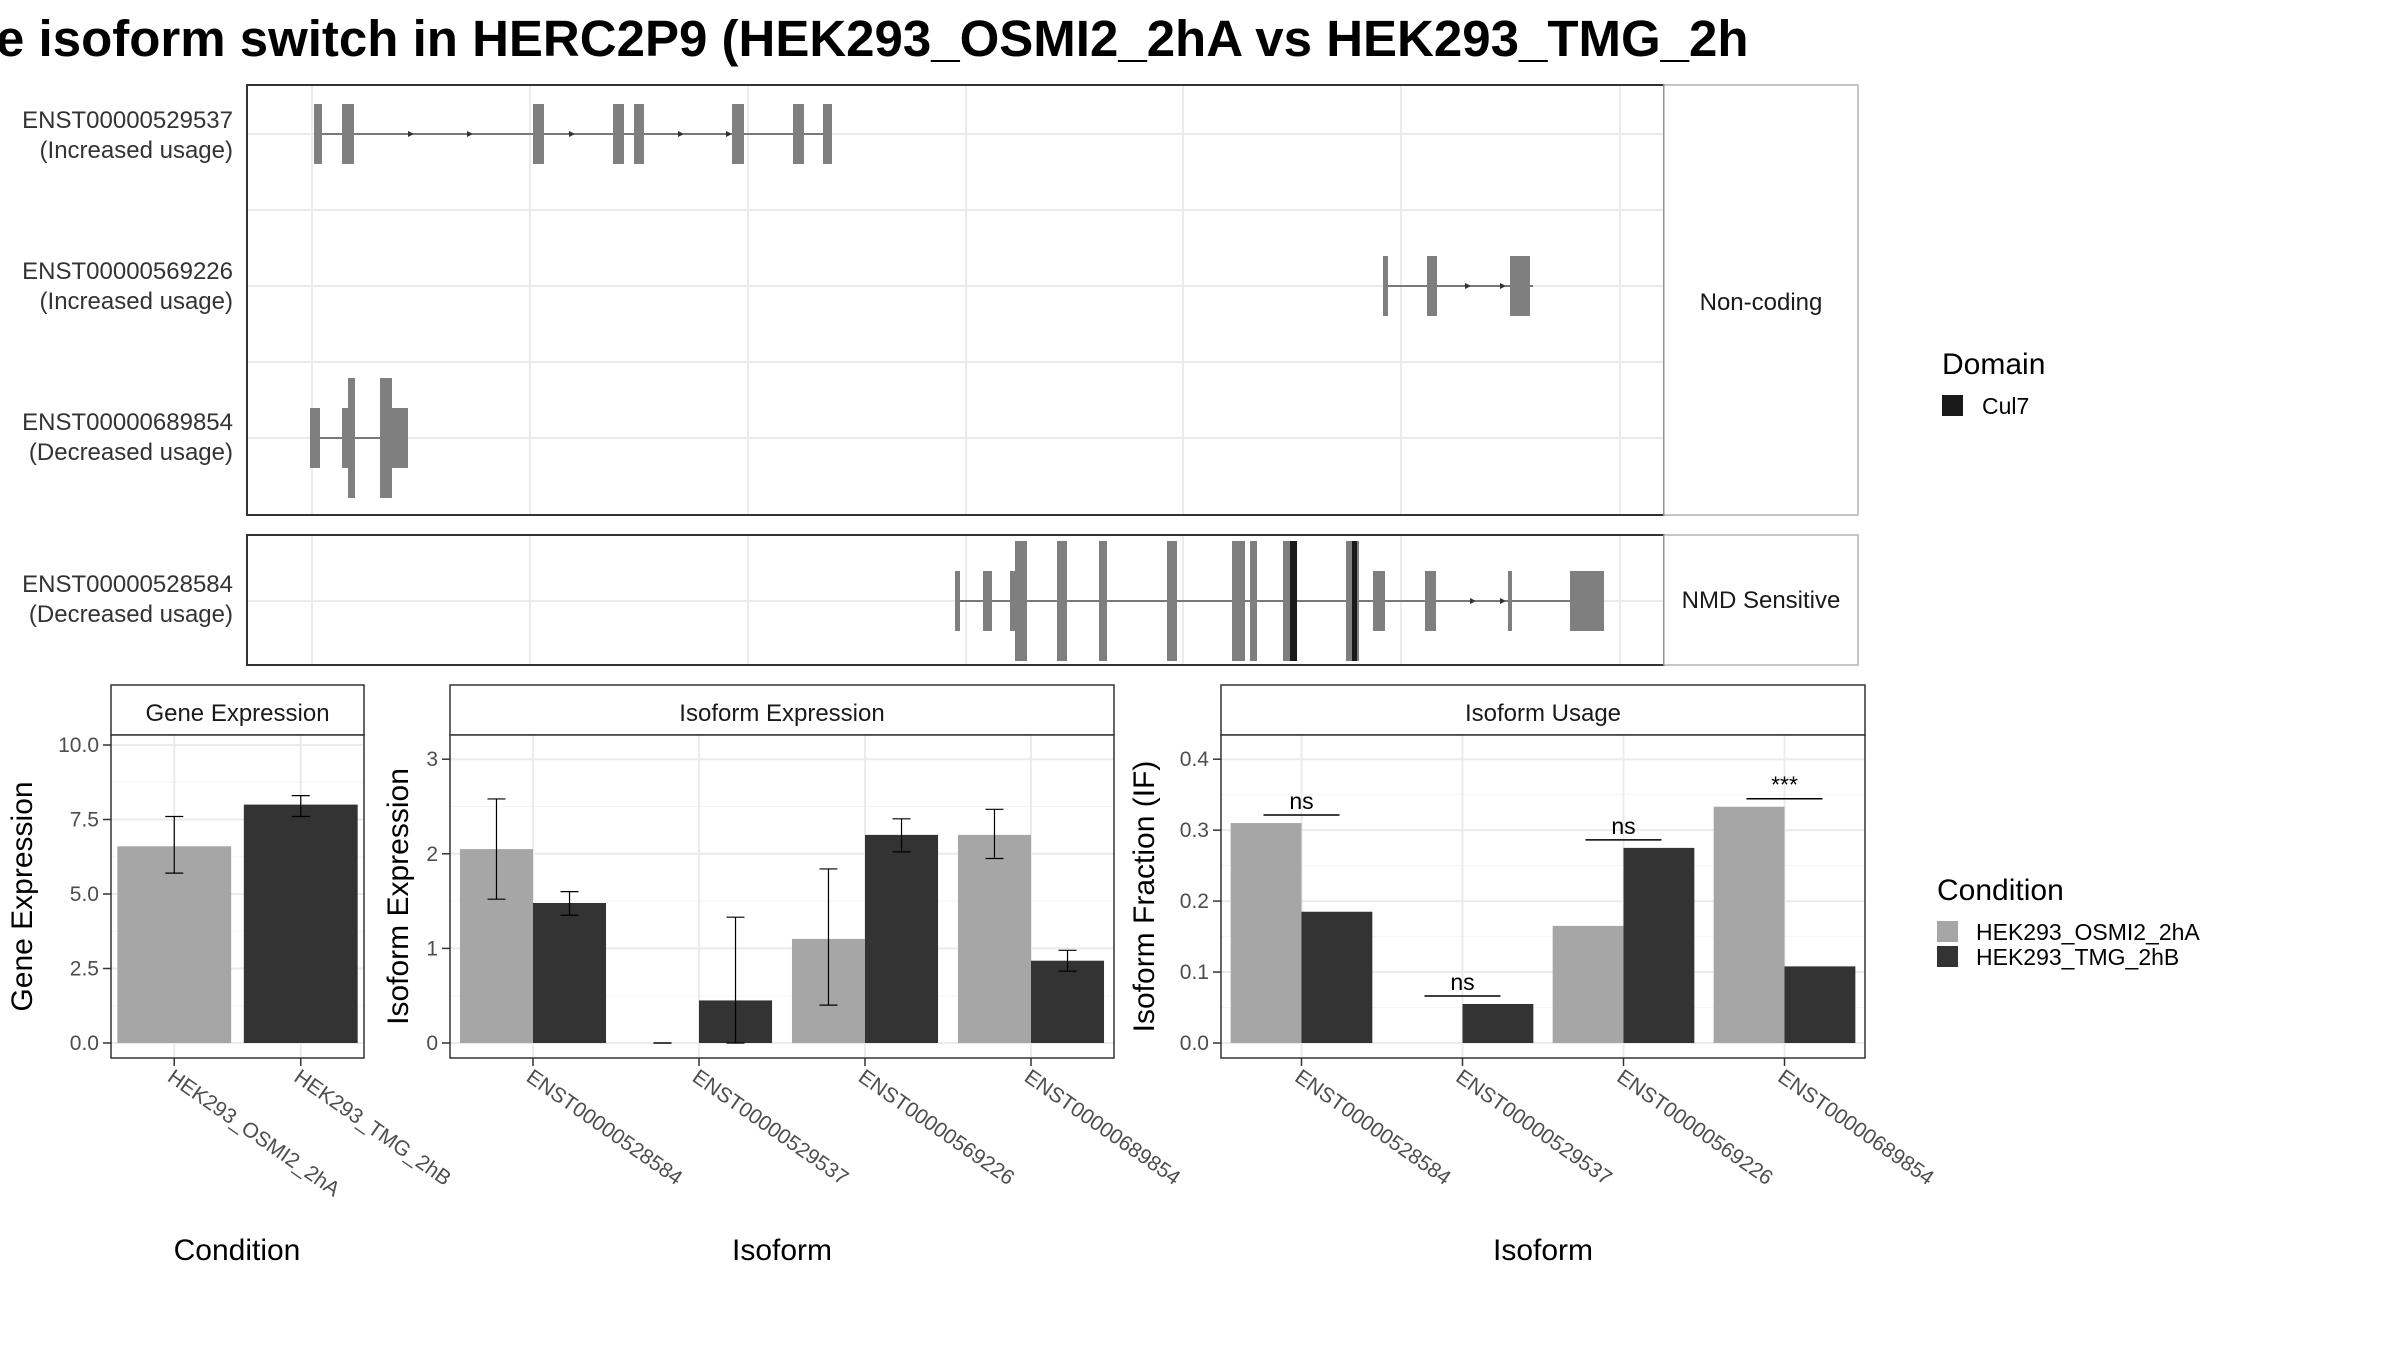  Describe the element at coordinates (1194, 972) in the screenshot. I see `y-tick-label: 0.1` at that location.